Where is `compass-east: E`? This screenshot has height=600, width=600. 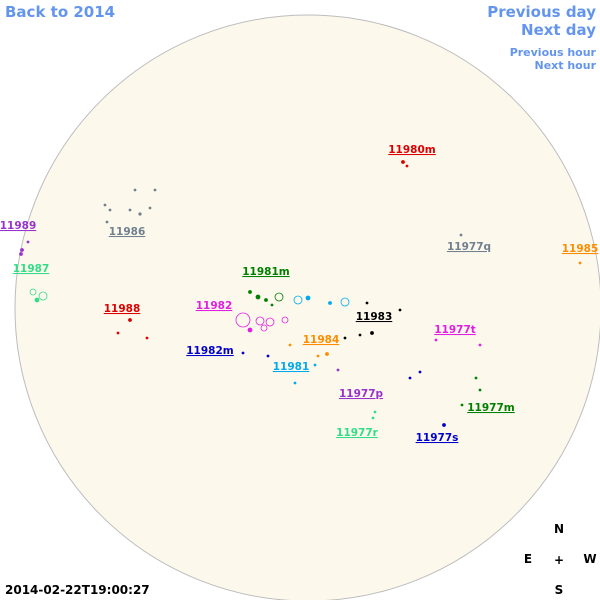 compass-east: E is located at coordinates (528, 559).